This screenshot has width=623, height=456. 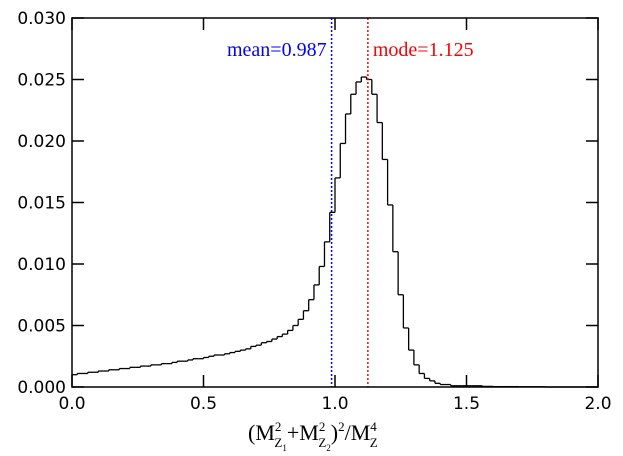 I want to click on x-axis-label-part: ), so click(x=334, y=432).